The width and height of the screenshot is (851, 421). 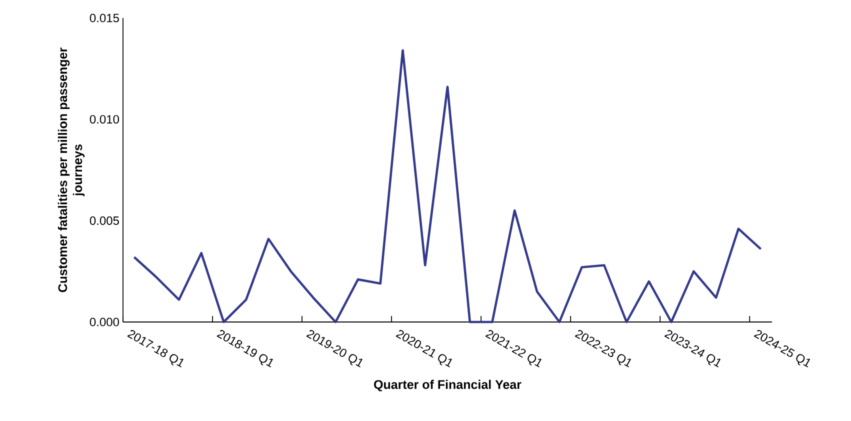 What do you see at coordinates (105, 119) in the screenshot?
I see `y-tick-label: 0.010` at bounding box center [105, 119].